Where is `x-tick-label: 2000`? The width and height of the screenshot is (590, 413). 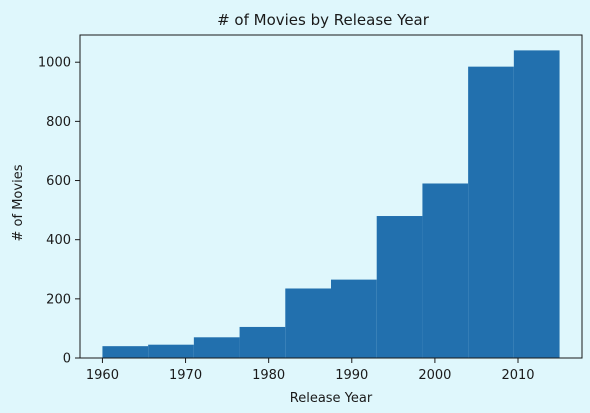
x-tick-label: 2000 is located at coordinates (434, 375).